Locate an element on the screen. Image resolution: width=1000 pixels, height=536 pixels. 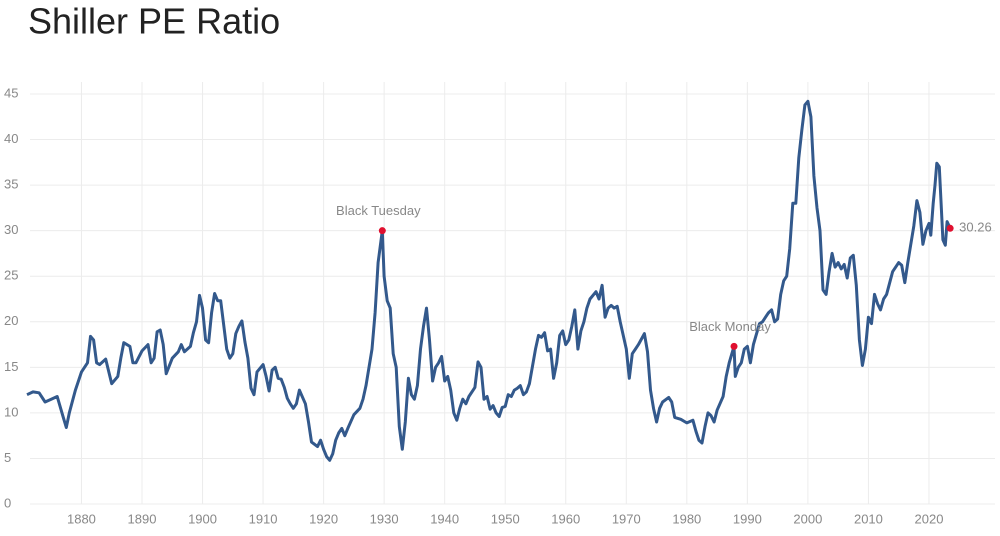
x-tick-label: 1980 is located at coordinates (686, 518).